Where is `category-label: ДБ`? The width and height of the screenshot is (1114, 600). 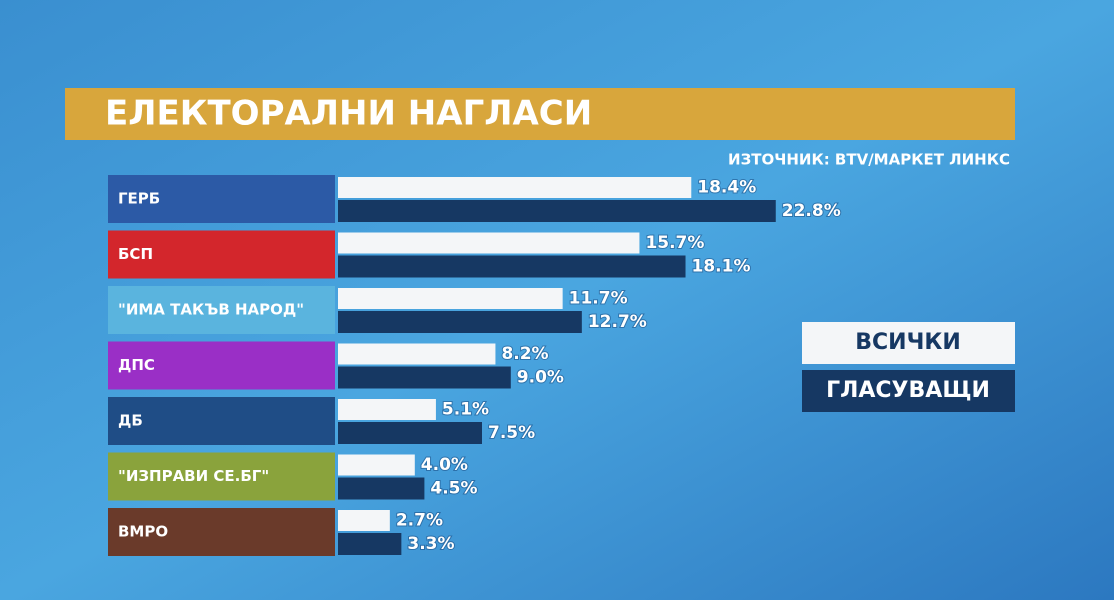 category-label: ДБ is located at coordinates (130, 421).